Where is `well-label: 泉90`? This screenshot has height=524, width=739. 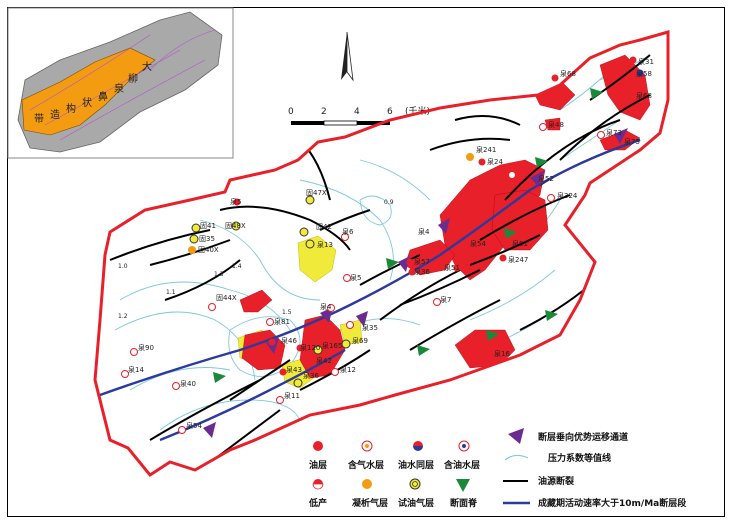 well-label: 泉90 is located at coordinates (146, 347).